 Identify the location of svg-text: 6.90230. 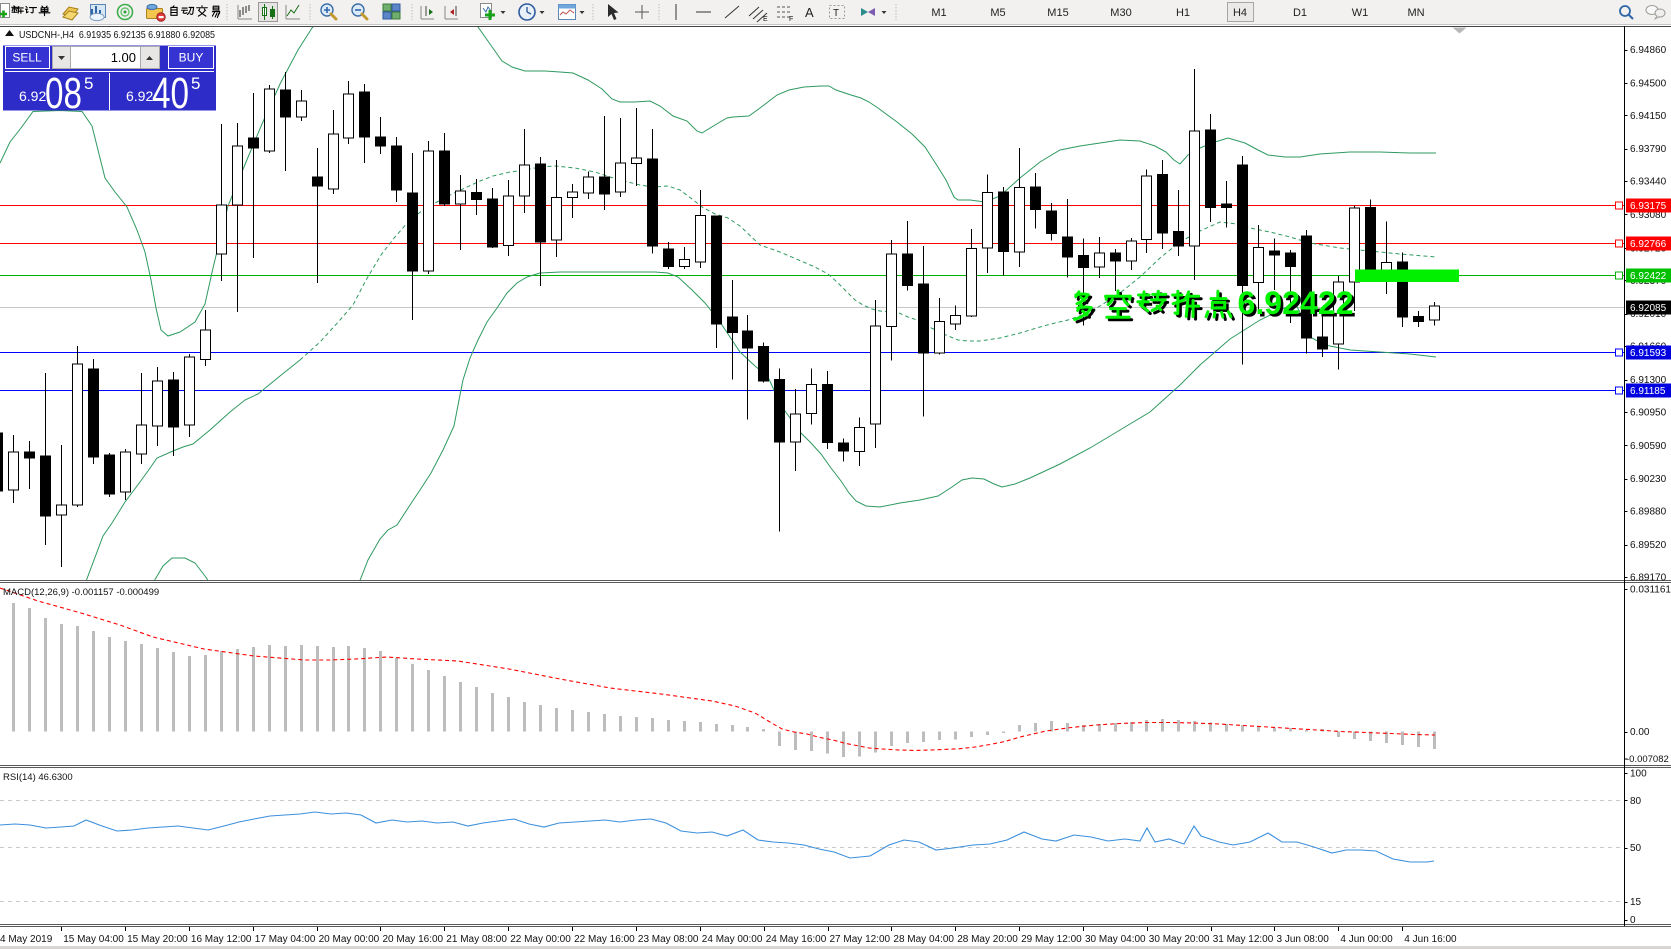
(1648, 479).